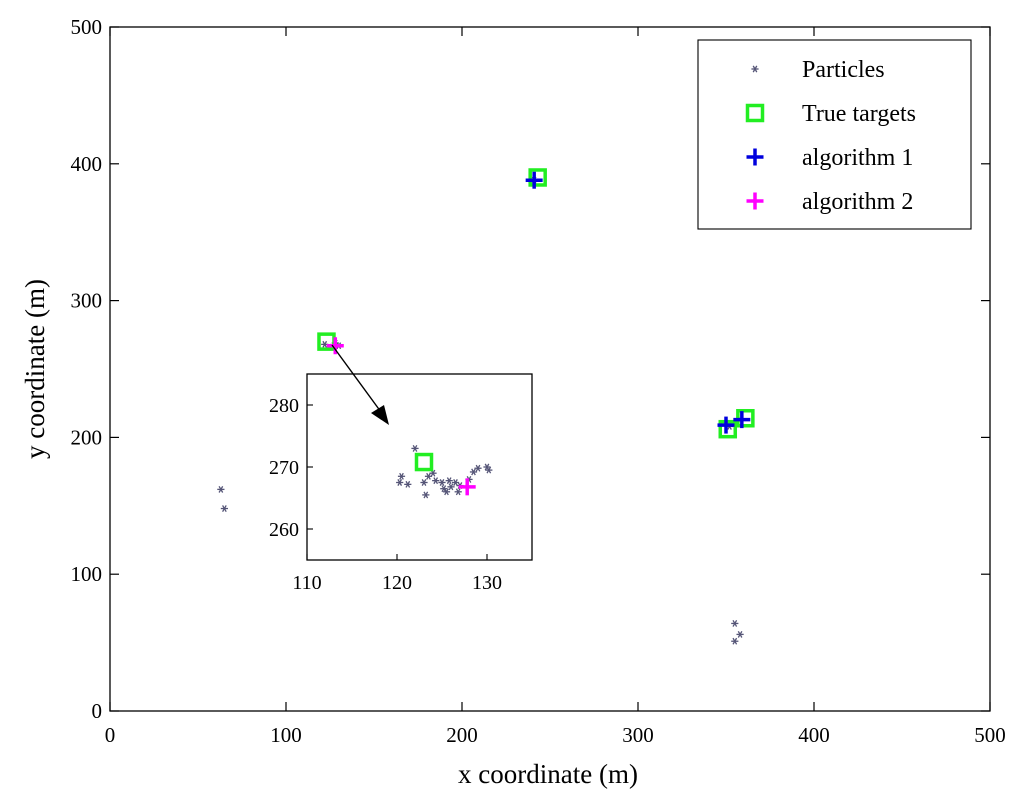 The image size is (1024, 800). I want to click on y-tick-label: 100, so click(87, 574).